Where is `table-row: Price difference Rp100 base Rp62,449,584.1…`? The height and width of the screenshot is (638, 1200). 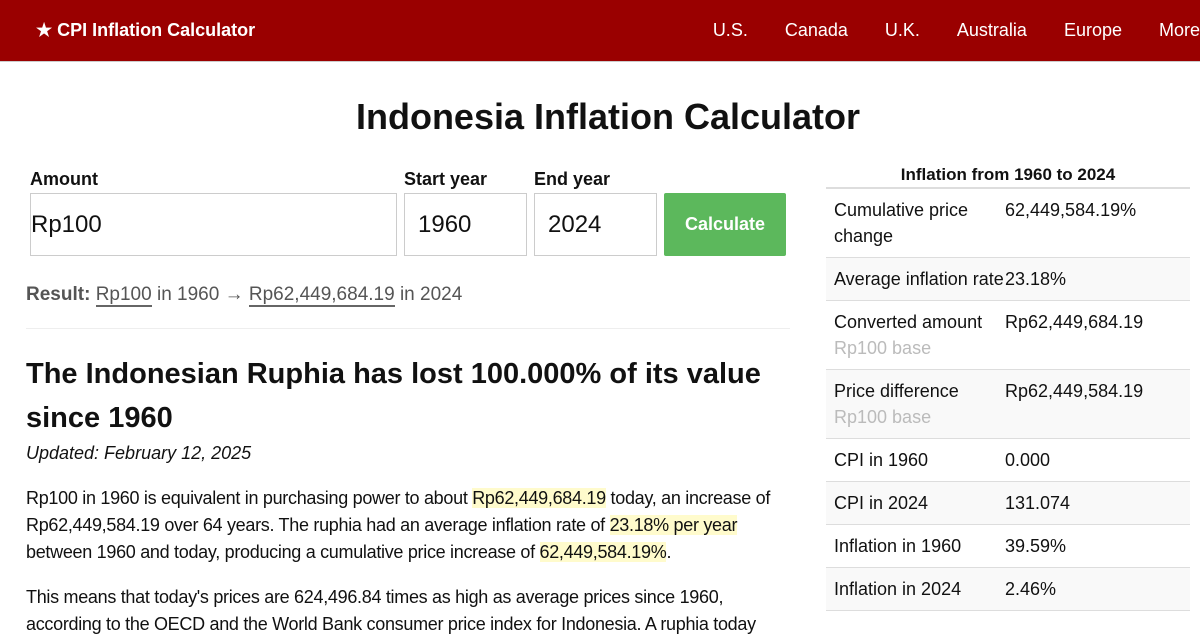 table-row: Price difference Rp100 base Rp62,449,584.1… is located at coordinates (1008, 404).